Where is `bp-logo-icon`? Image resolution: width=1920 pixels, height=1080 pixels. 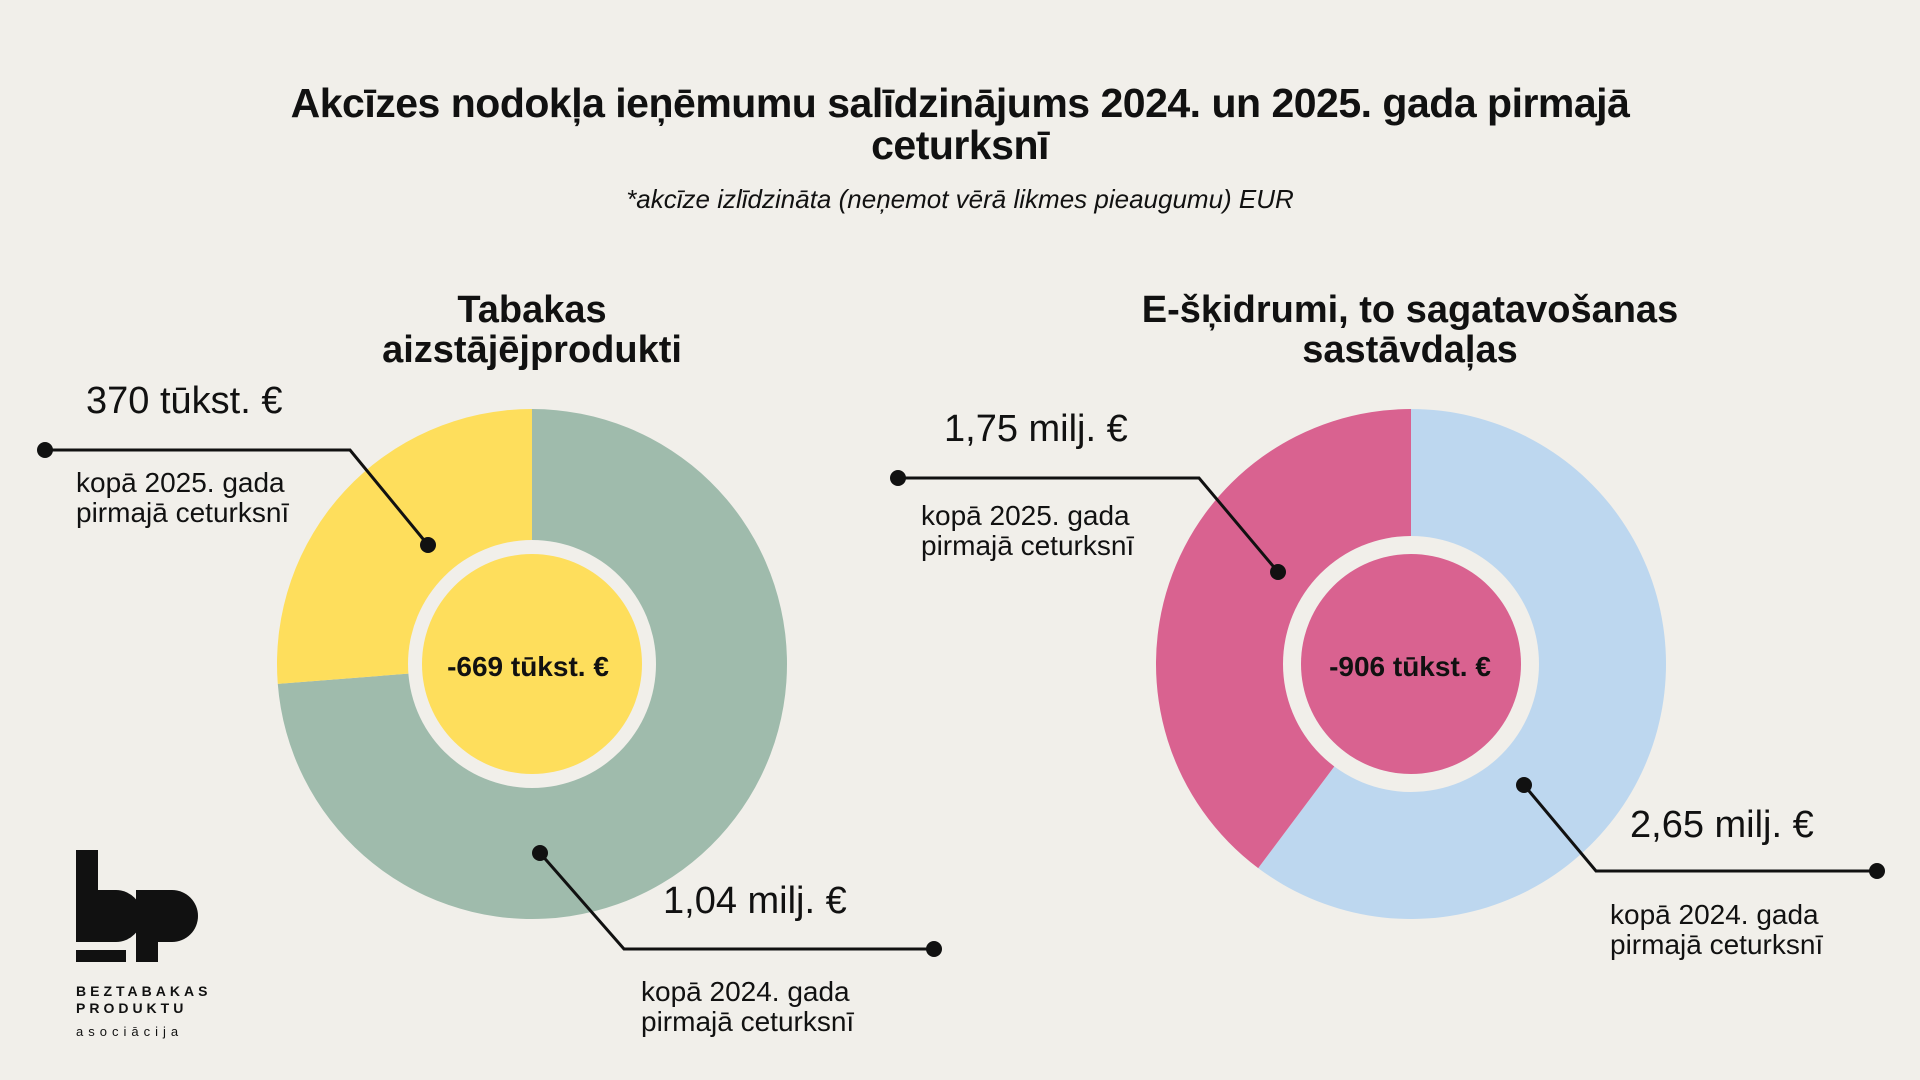 bp-logo-icon is located at coordinates (137, 906).